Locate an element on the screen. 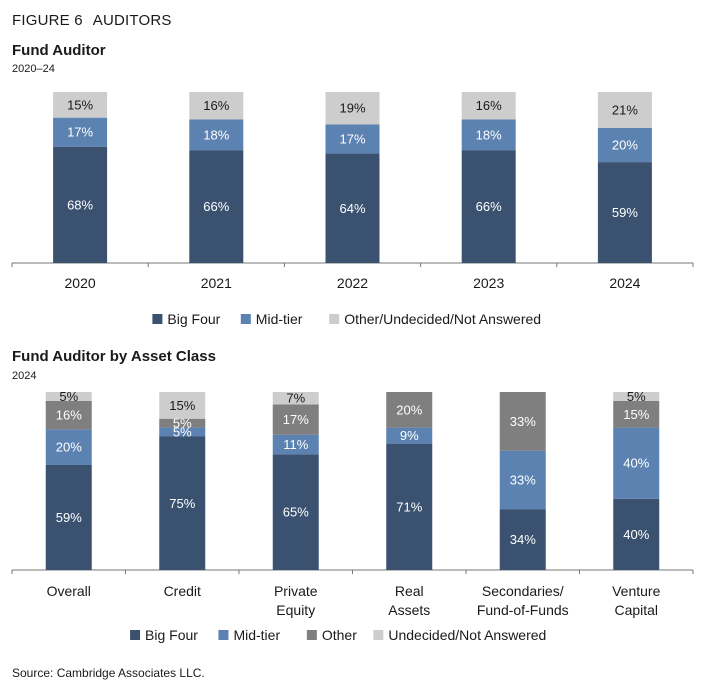 The width and height of the screenshot is (706, 695). data-label-mid-tier-4: 33% is located at coordinates (523, 480).